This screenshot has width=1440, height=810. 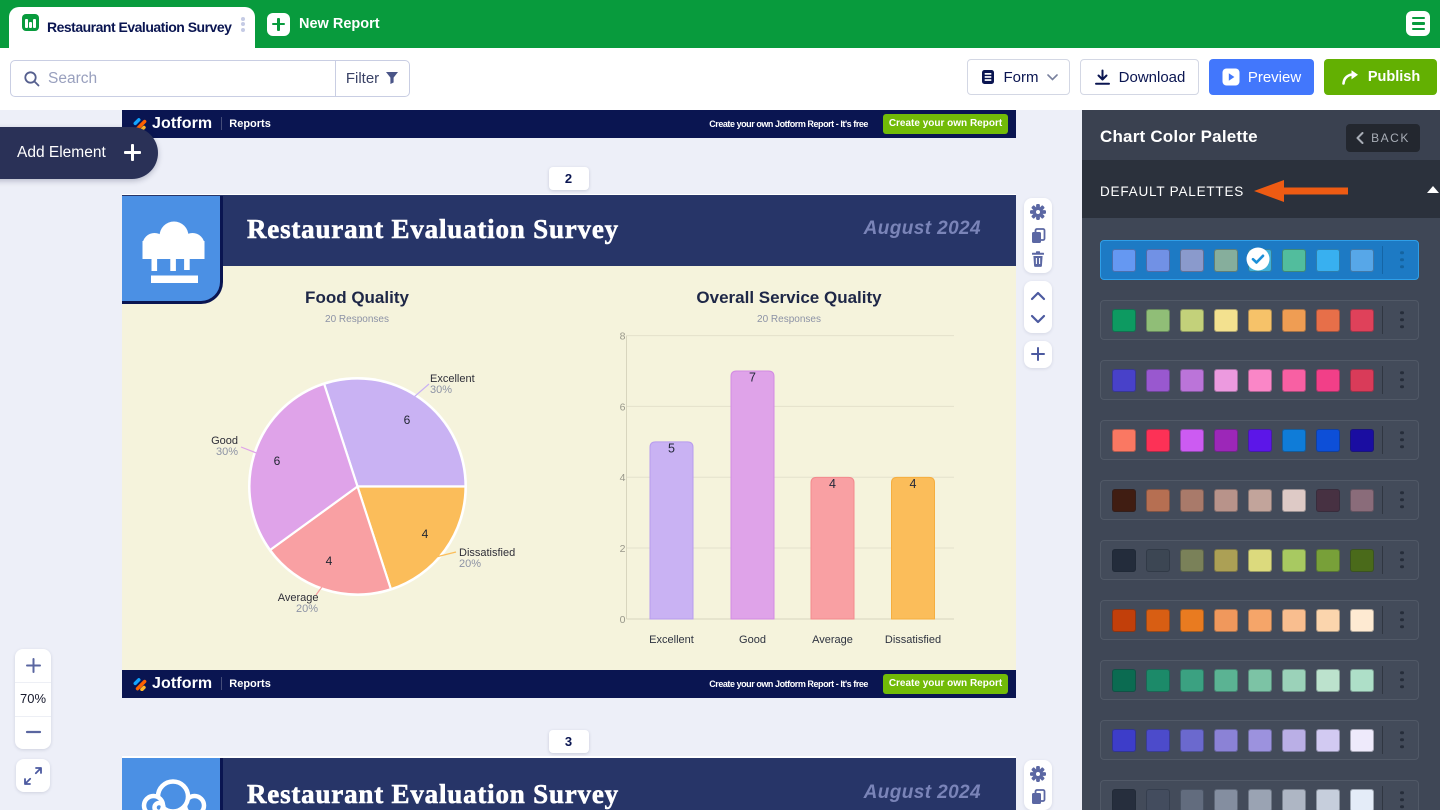 I want to click on svg-text: 2, so click(x=623, y=549).